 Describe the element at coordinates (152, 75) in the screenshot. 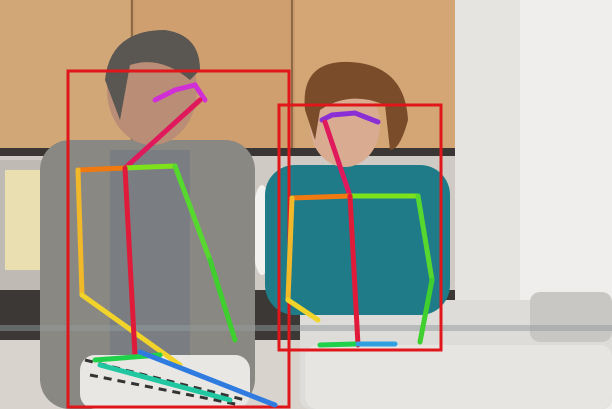

I see `man-hair` at that location.